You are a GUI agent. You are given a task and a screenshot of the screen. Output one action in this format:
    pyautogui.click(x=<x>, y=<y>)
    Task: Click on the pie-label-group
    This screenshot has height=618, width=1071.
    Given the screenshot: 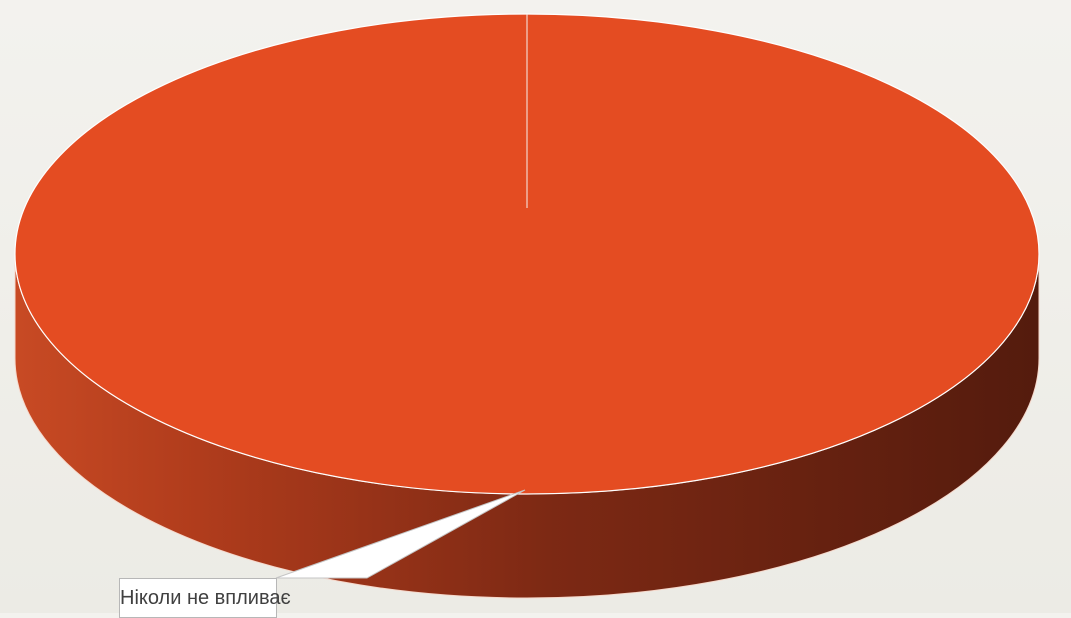 What is the action you would take?
    pyautogui.click(x=400, y=534)
    